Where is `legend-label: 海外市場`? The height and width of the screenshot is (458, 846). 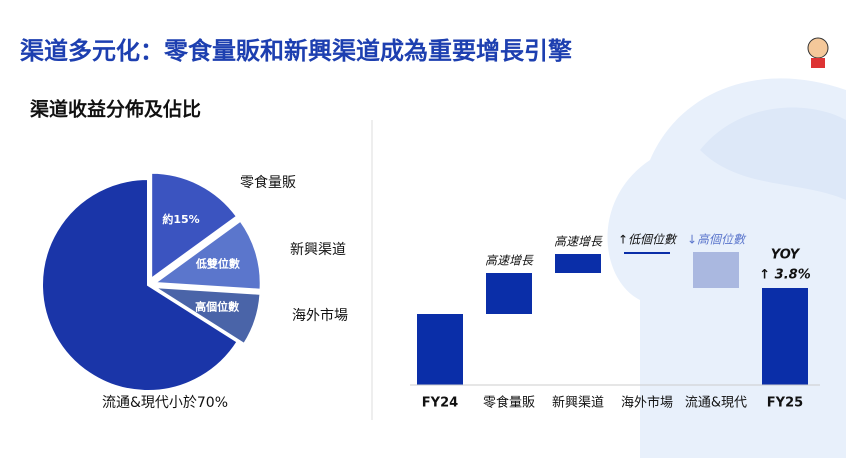 legend-label: 海外市場 is located at coordinates (320, 315).